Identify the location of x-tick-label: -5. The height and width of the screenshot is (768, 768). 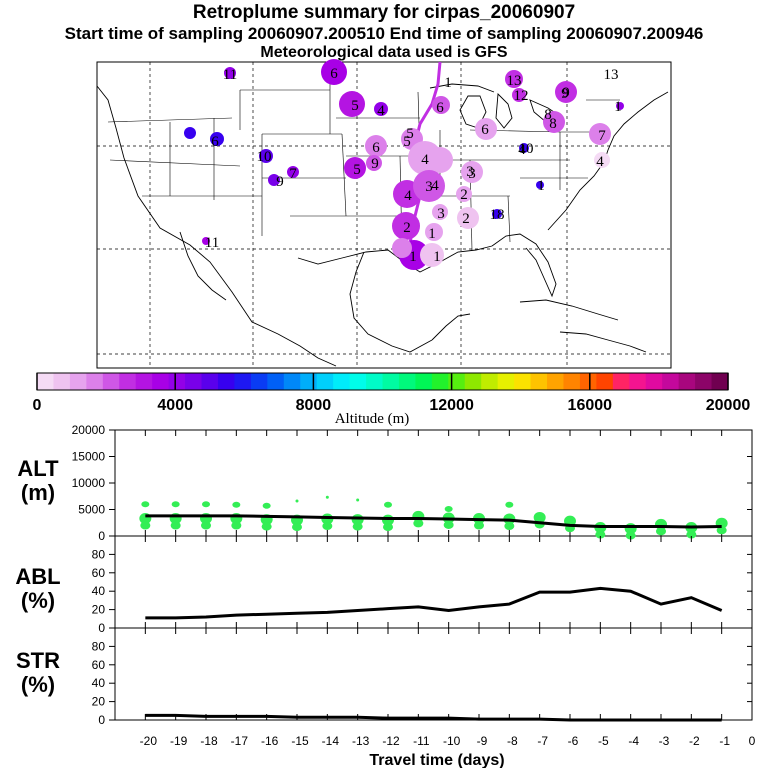
(603, 741).